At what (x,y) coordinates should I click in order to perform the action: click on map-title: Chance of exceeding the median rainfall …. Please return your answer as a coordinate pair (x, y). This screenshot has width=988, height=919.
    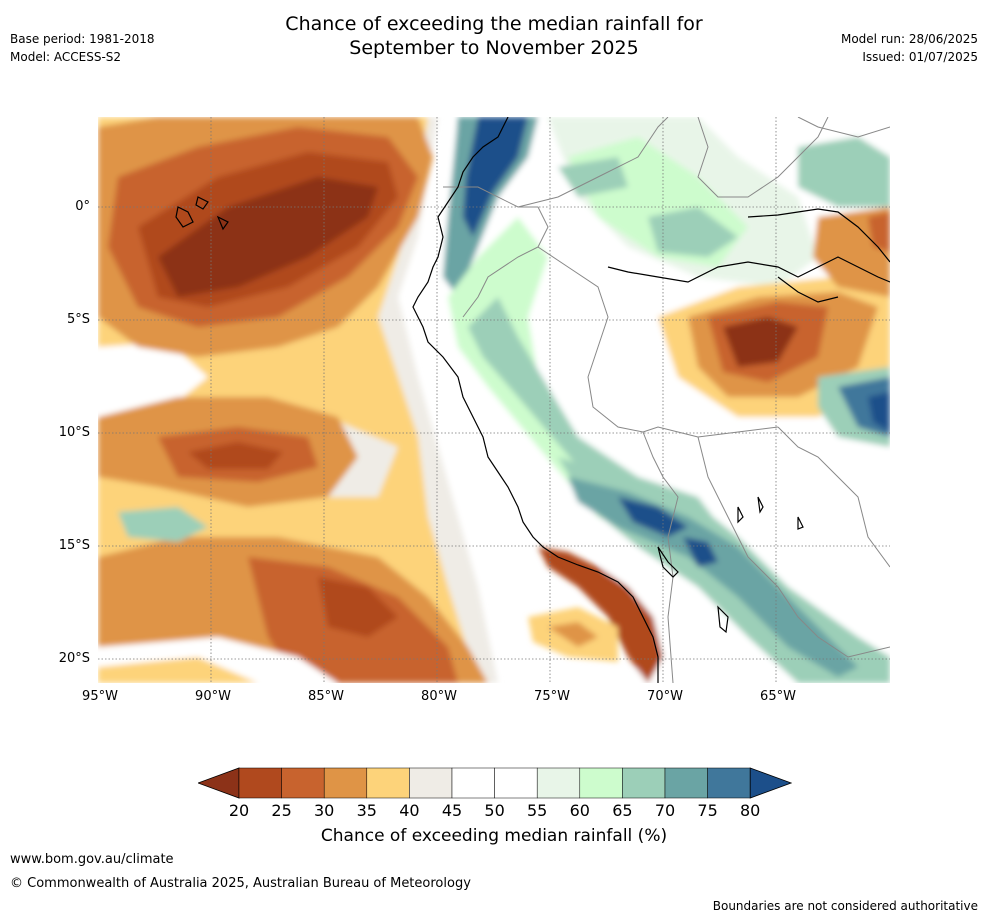
    Looking at the image, I should click on (494, 36).